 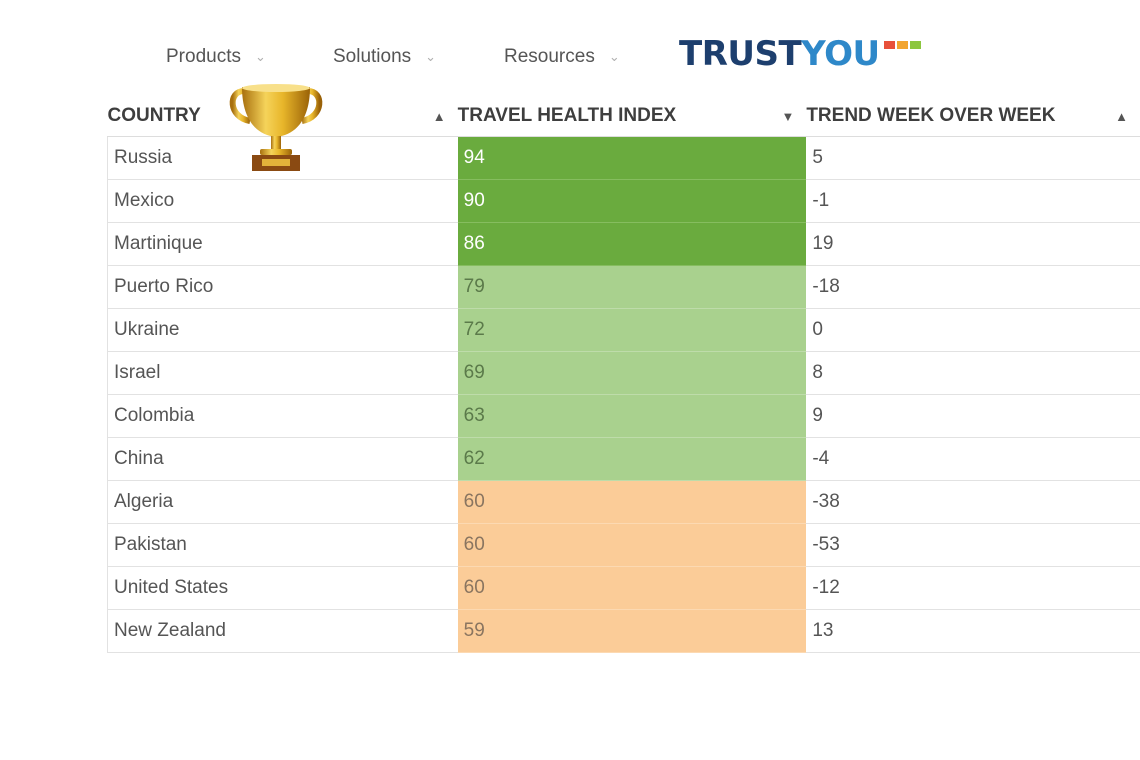 What do you see at coordinates (973, 373) in the screenshot?
I see `trend-cell: 8` at bounding box center [973, 373].